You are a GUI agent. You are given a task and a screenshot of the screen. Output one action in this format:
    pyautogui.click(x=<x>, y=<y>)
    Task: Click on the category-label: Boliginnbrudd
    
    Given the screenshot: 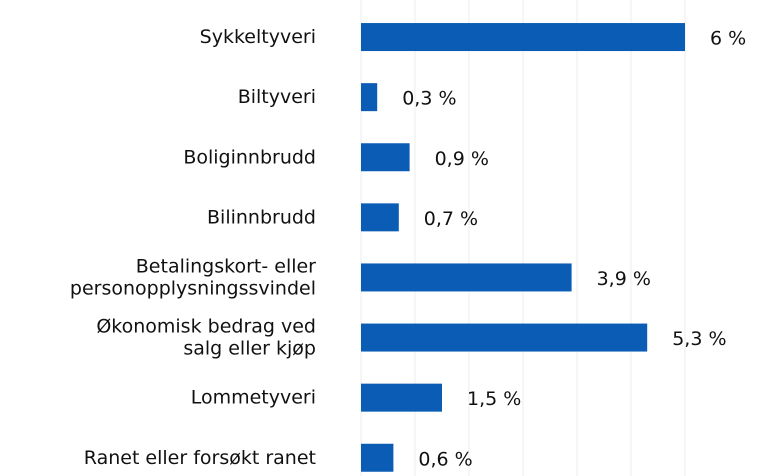 What is the action you would take?
    pyautogui.click(x=249, y=157)
    